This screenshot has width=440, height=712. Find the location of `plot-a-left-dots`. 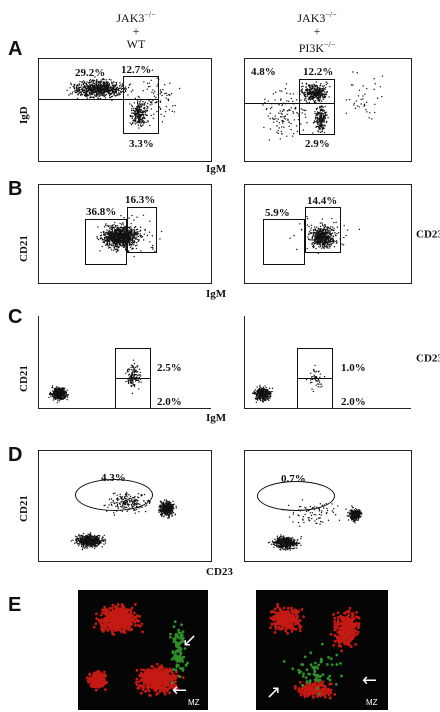

plot-a-left-dots is located at coordinates (123, 99).